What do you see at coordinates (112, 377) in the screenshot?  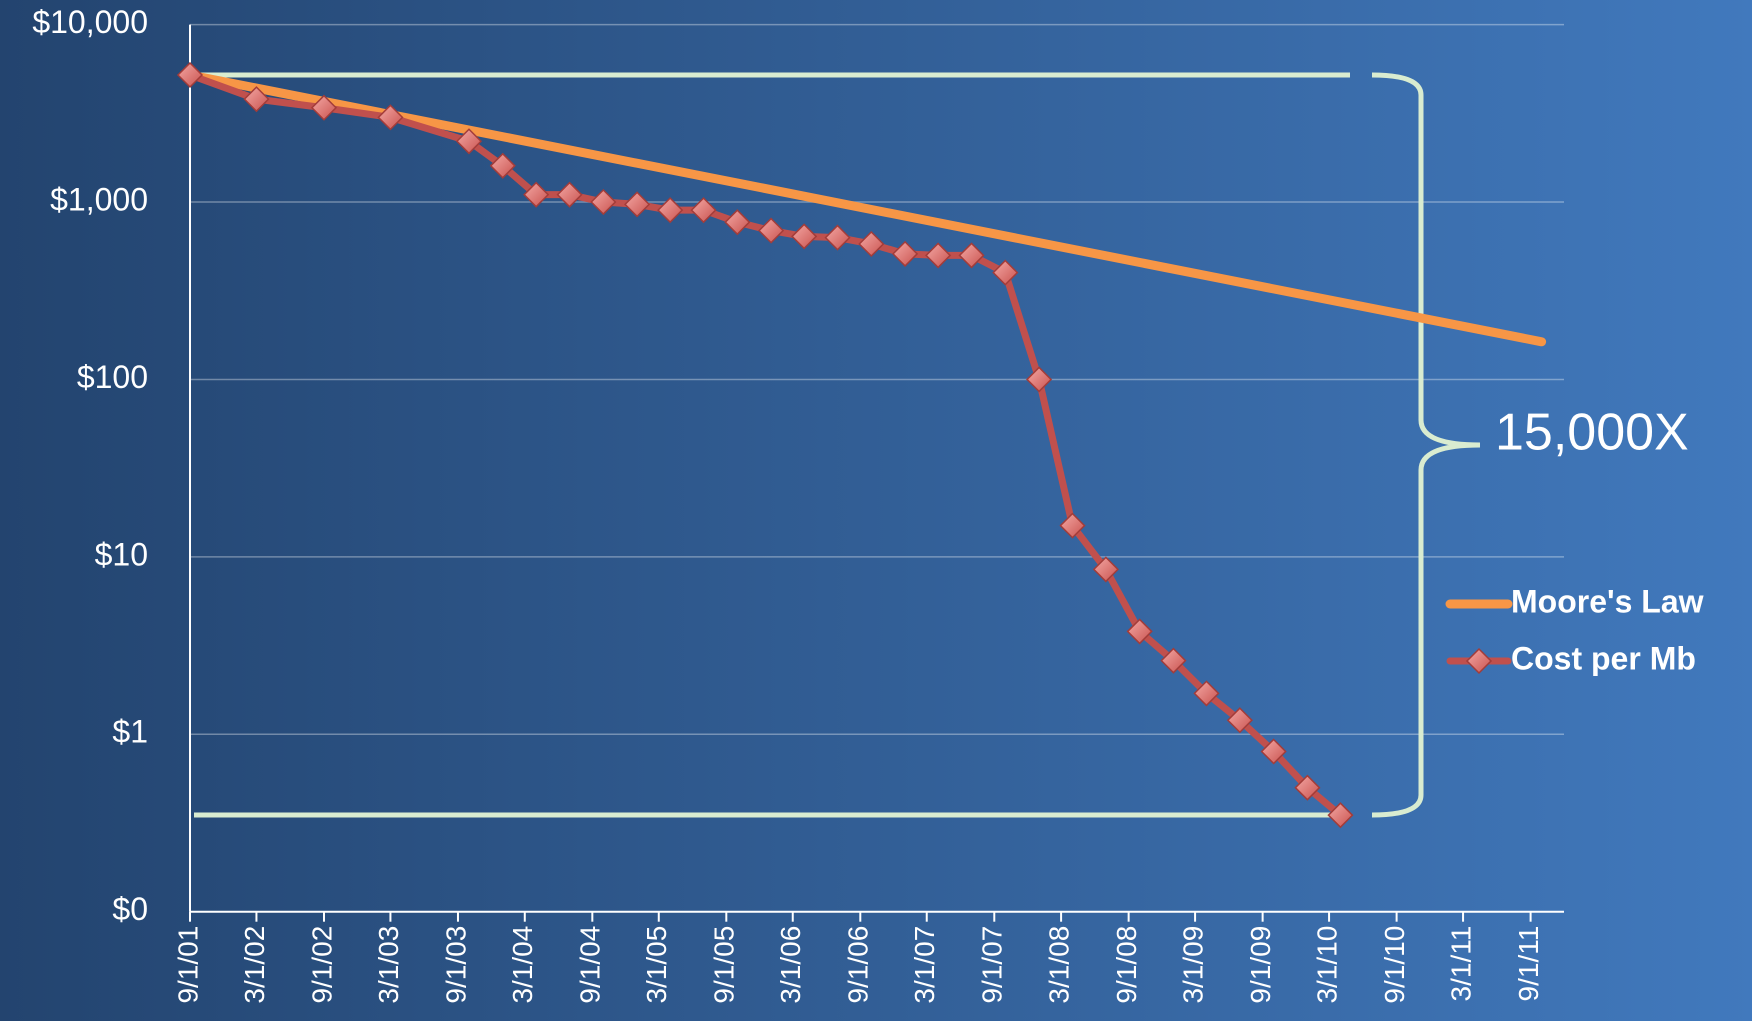 I see `y-tick-label: $100` at bounding box center [112, 377].